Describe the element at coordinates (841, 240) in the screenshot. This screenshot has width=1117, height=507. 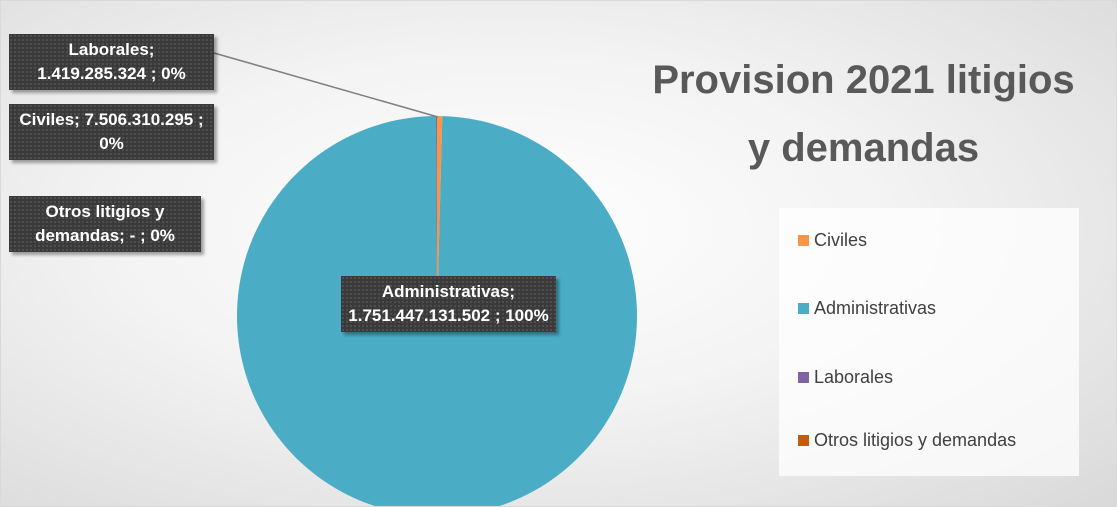
I see `legend-label: Civiles` at that location.